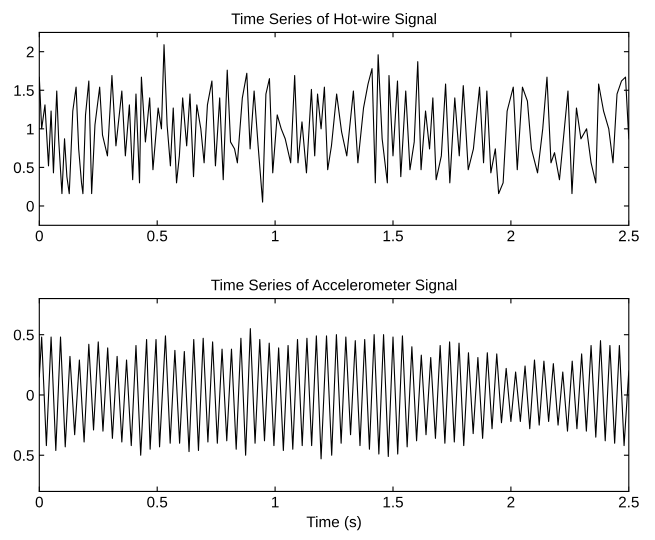  I want to click on y-tick-label: 2, so click(30, 52).